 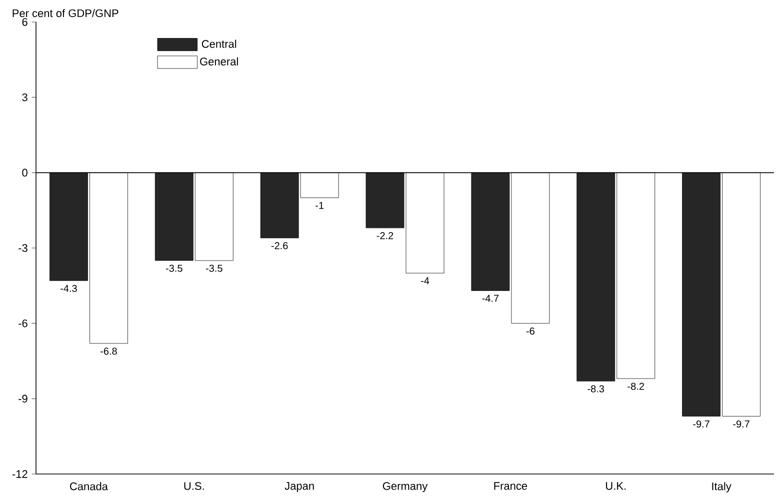 What do you see at coordinates (320, 205) in the screenshot?
I see `data-label: -1` at bounding box center [320, 205].